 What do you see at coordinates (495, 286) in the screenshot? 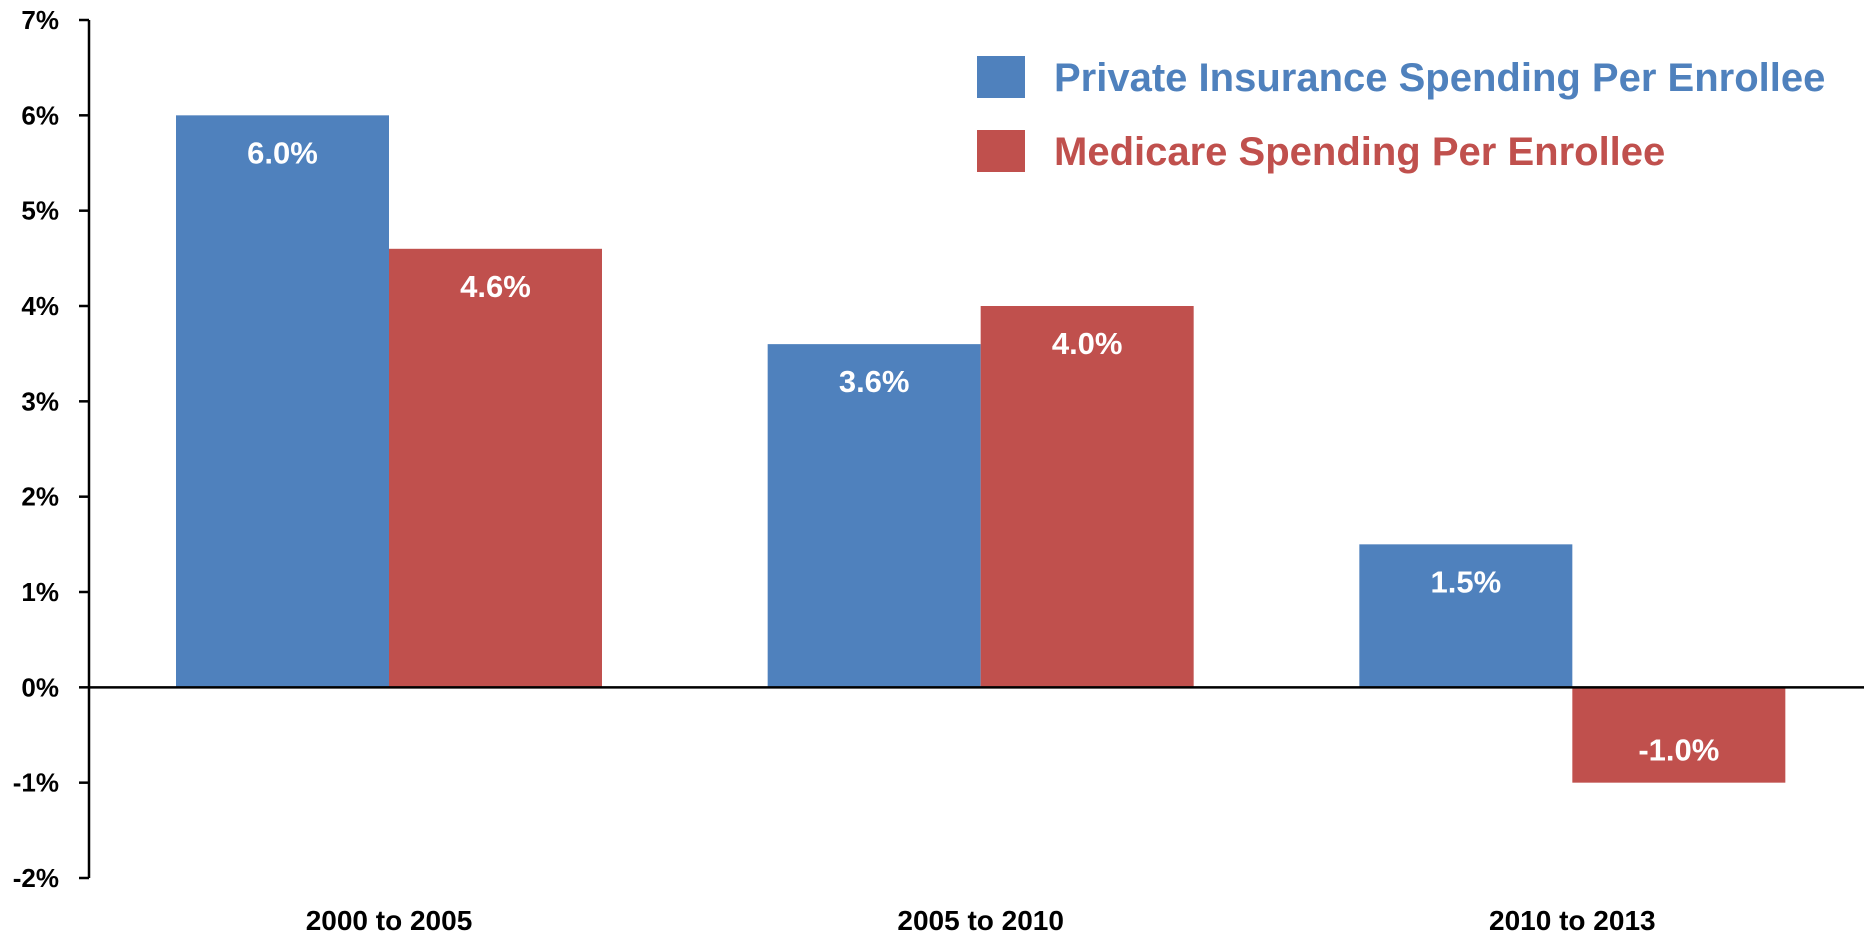
I see `data-label-medicare-1: 4.6%` at bounding box center [495, 286].